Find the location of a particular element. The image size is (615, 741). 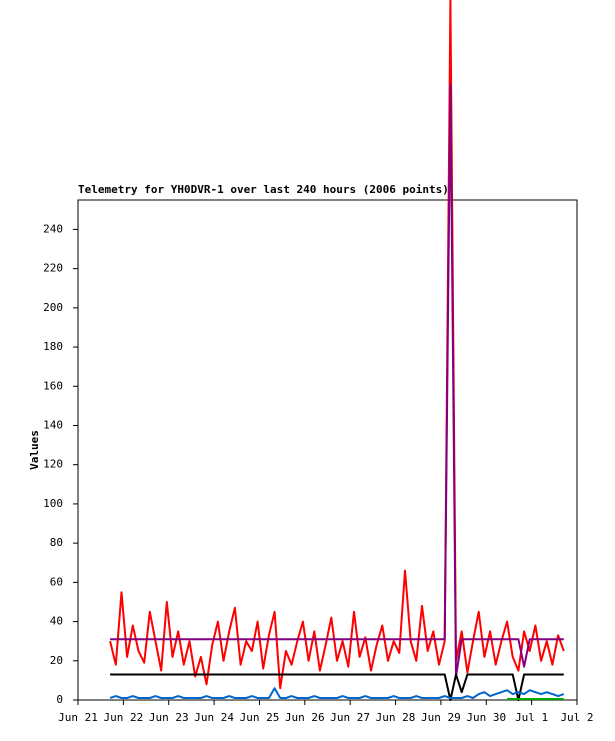

x-tick-label: Jun 25 is located at coordinates (260, 717).